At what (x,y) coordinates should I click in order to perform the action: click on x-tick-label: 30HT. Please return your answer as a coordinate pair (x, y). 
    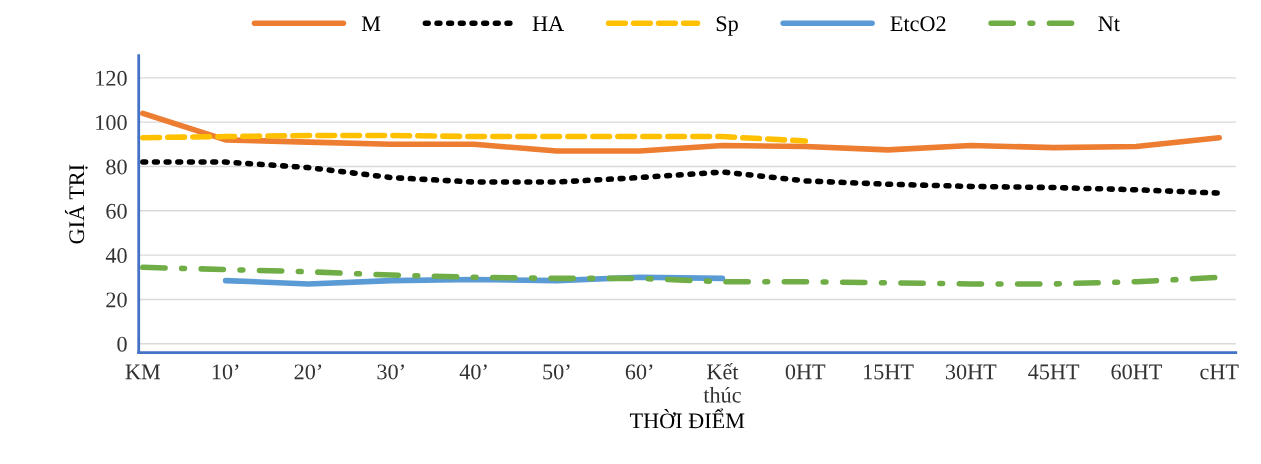
    Looking at the image, I should click on (971, 372).